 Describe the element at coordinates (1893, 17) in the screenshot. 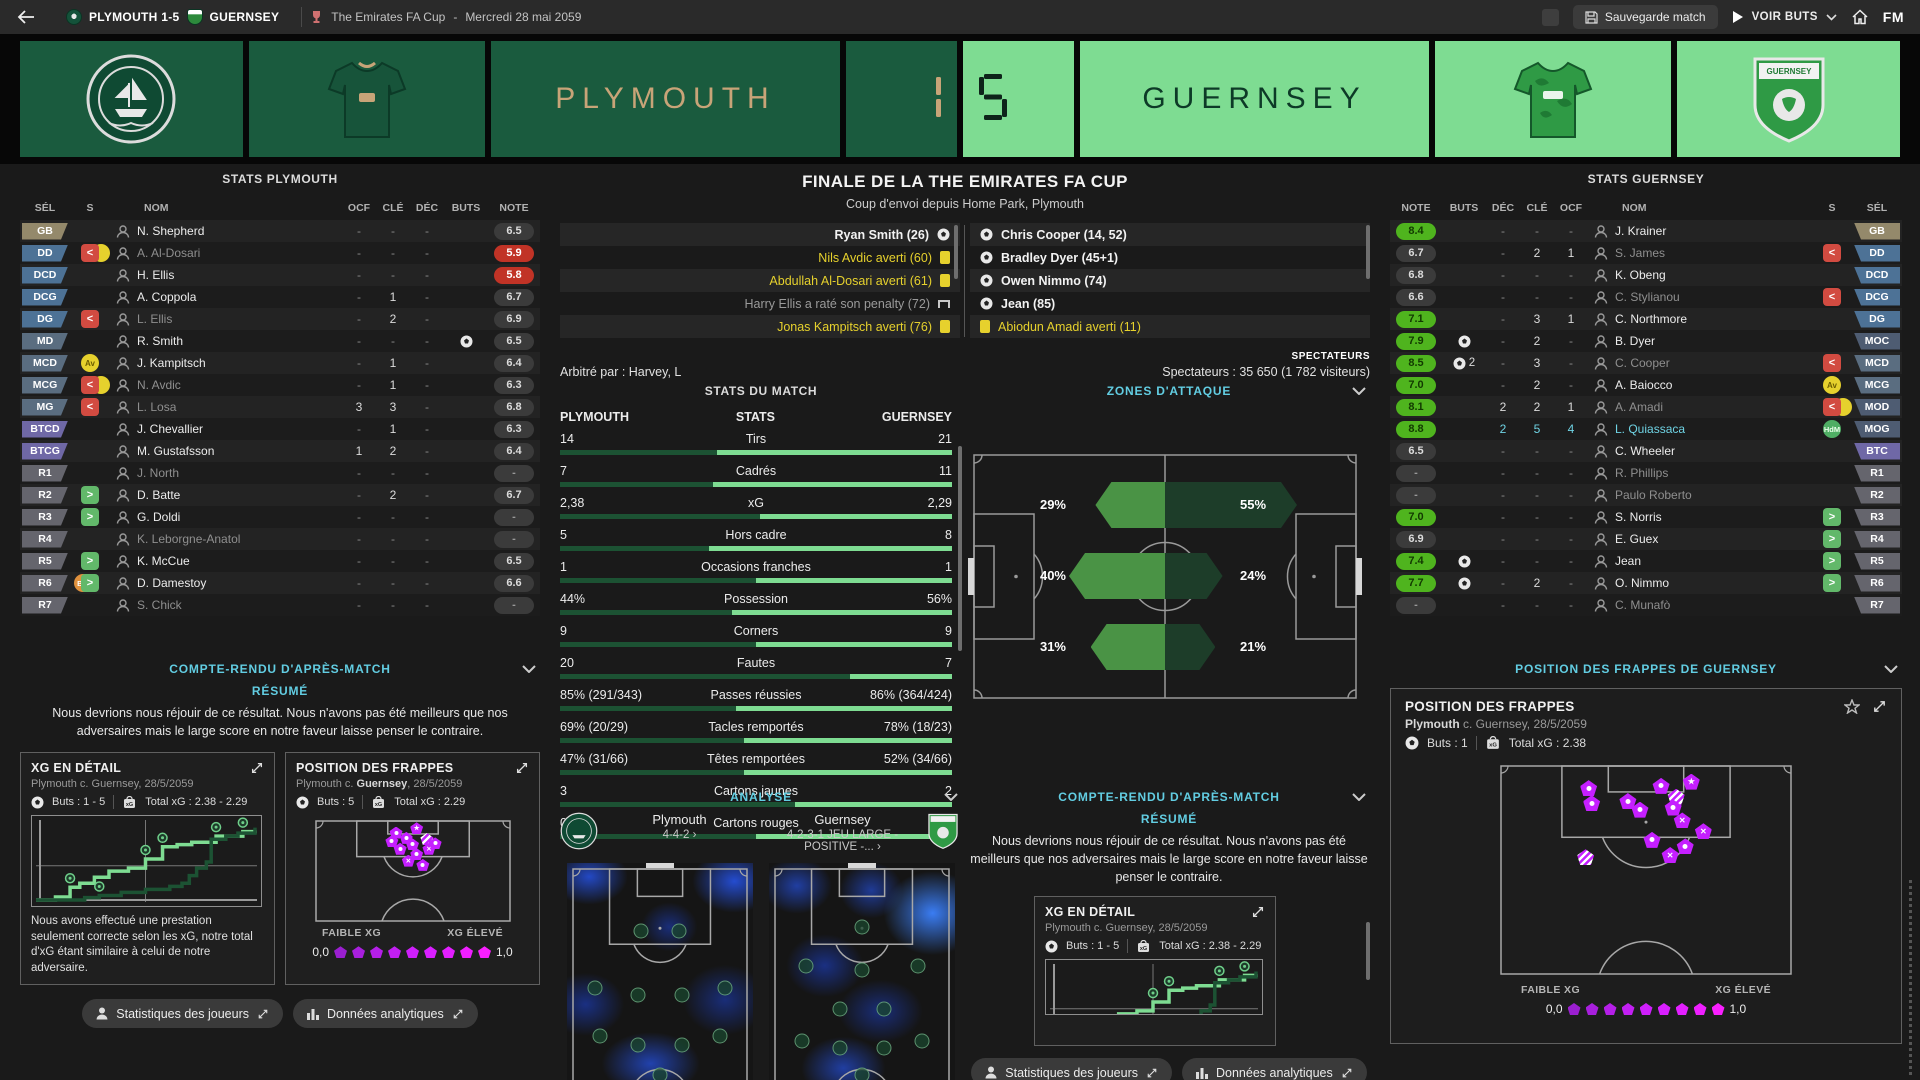

I see `fm-logo: FM` at that location.